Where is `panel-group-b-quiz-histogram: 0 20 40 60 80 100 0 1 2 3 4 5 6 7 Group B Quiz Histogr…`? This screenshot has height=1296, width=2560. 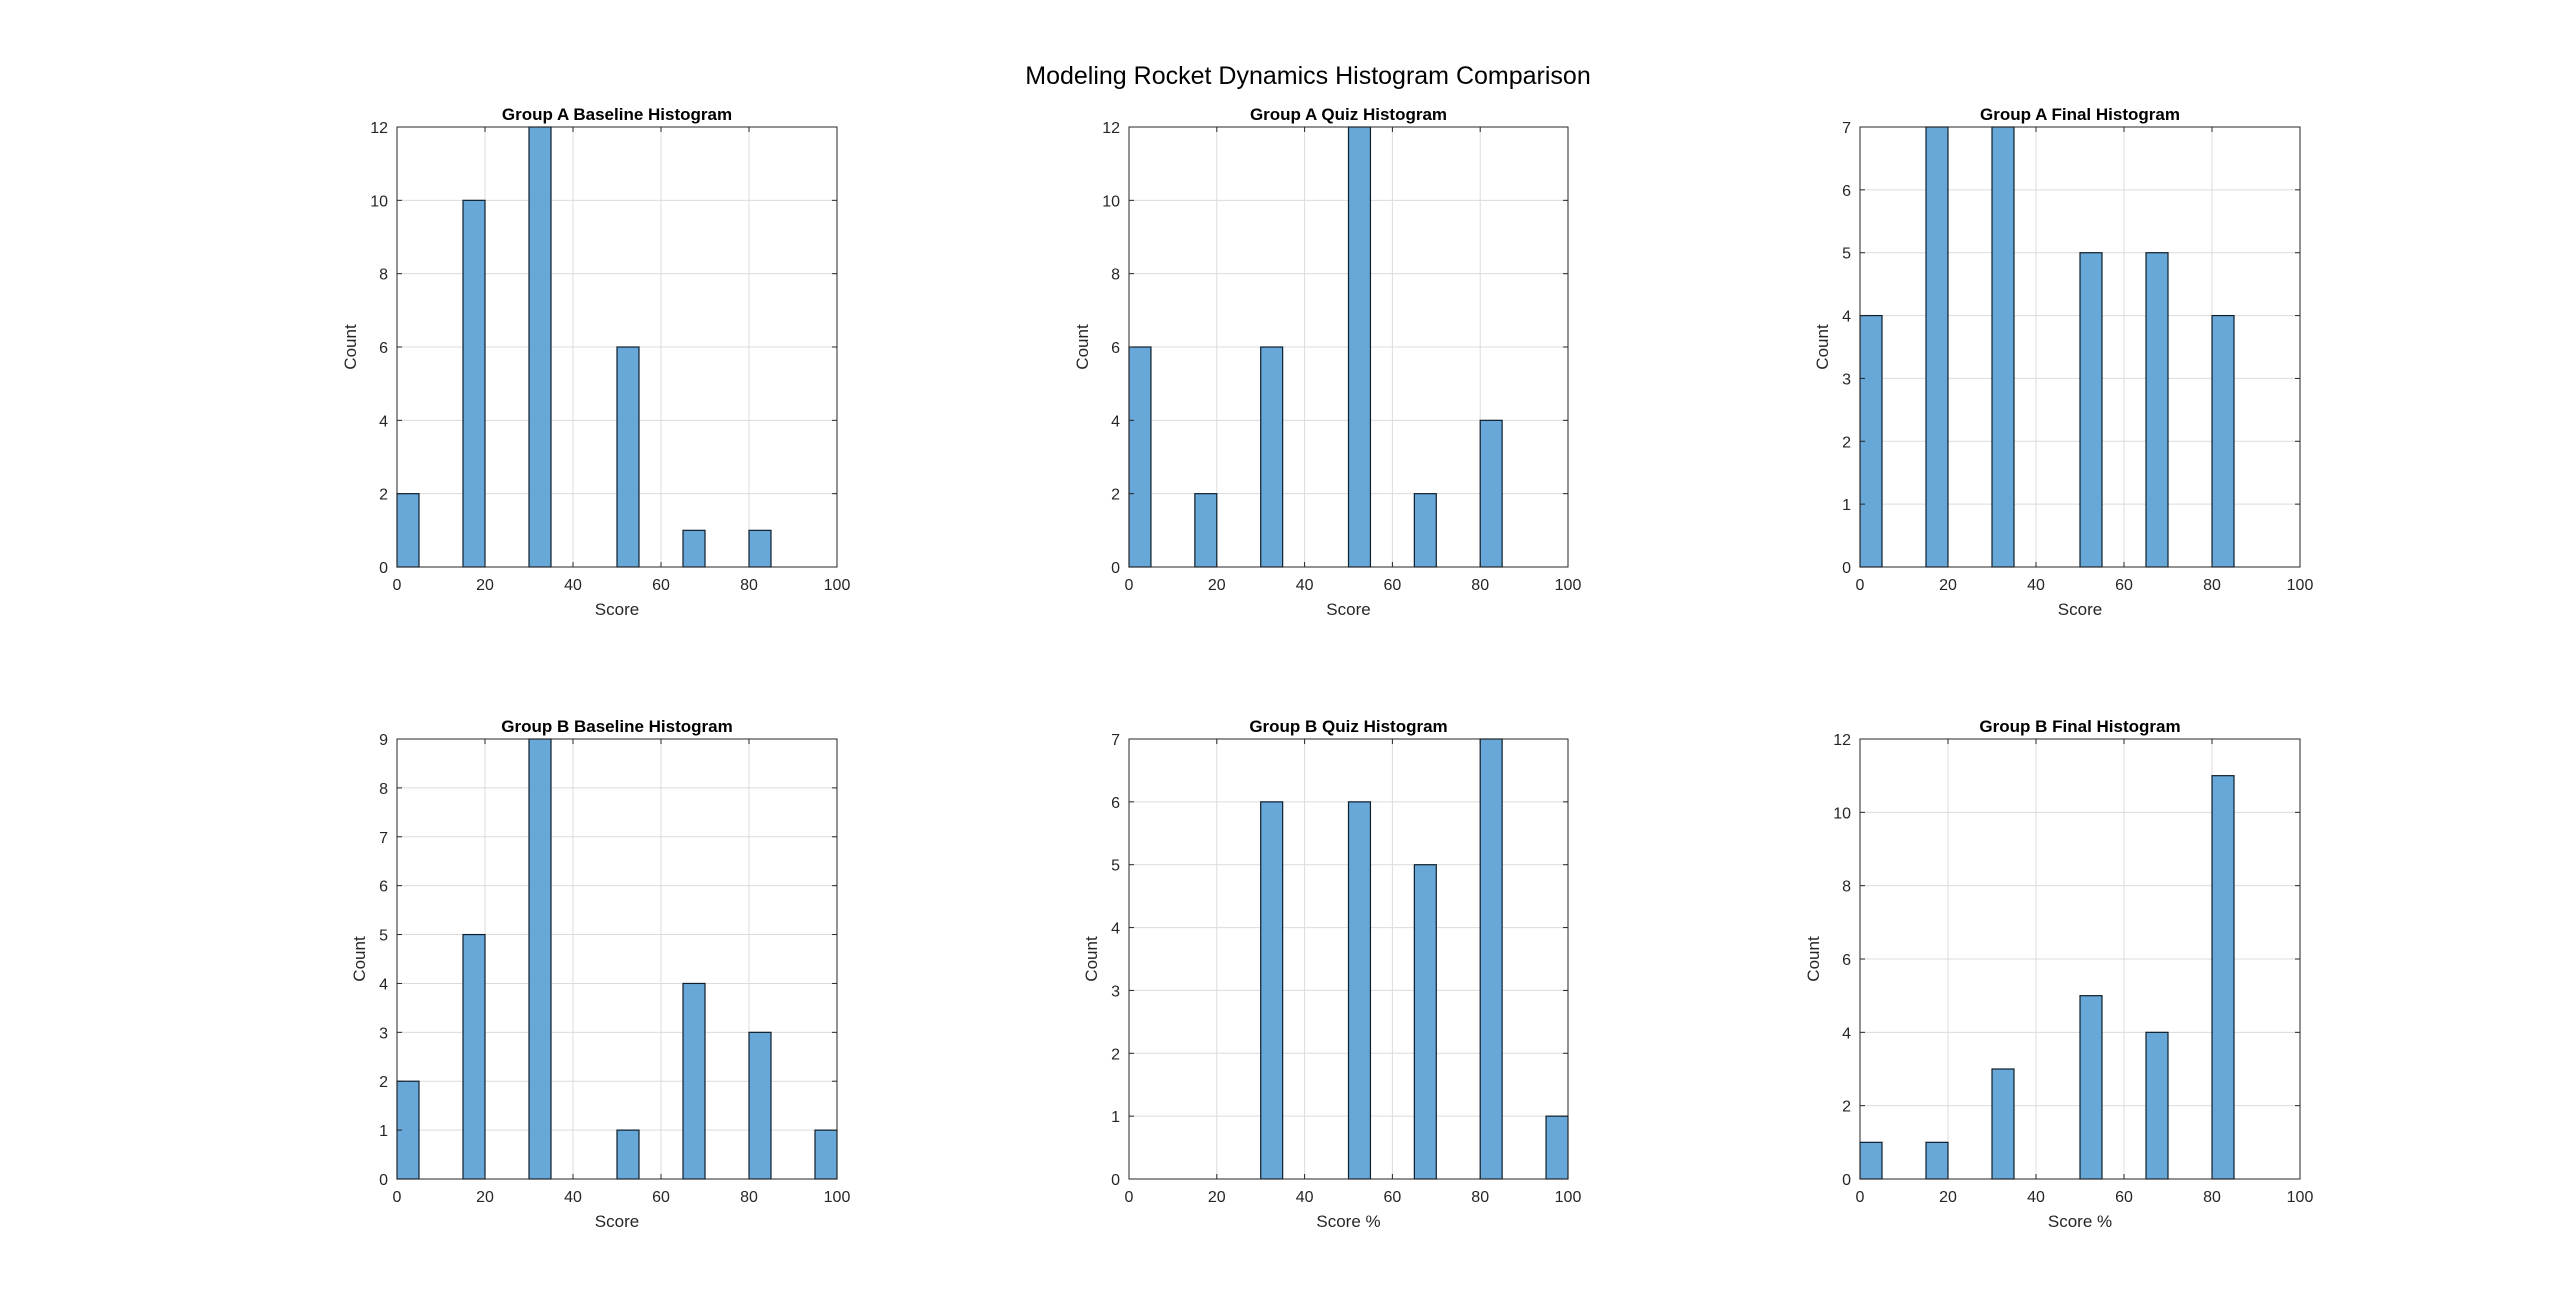
panel-group-b-quiz-histogram: 0 20 40 60 80 100 0 1 2 3 4 5 6 7 Group B Quiz Histogr… is located at coordinates (1331, 974).